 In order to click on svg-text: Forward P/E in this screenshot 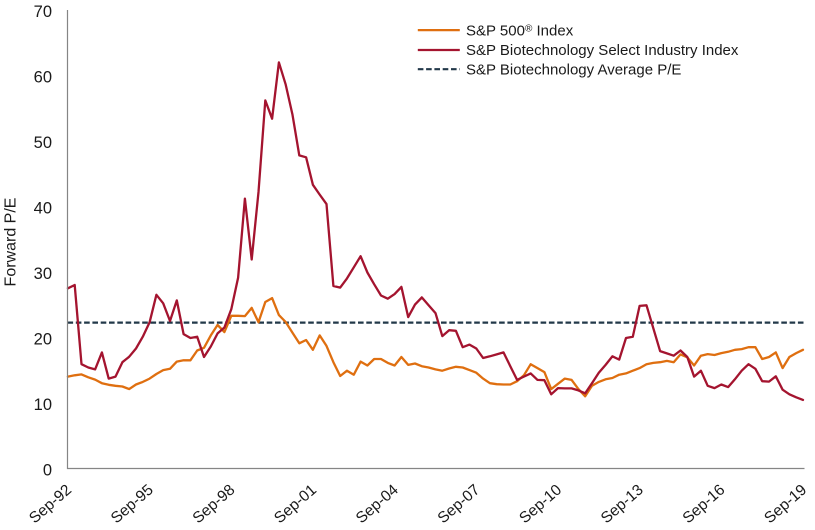, I will do `click(11, 242)`.